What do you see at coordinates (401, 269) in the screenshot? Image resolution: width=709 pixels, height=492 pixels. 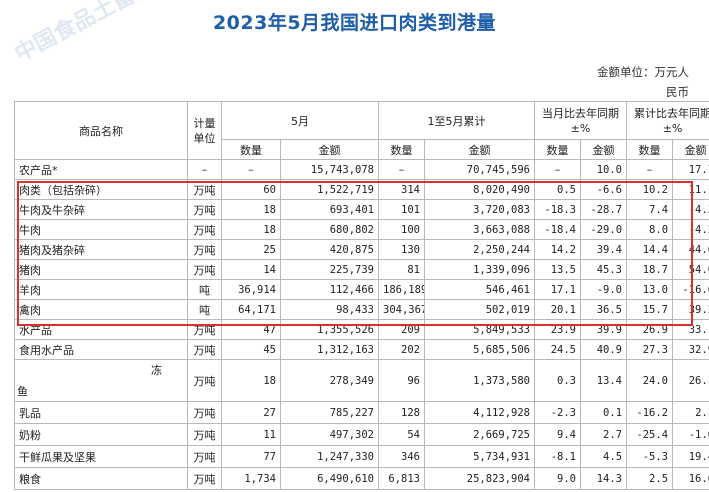 I see `cell-qc: 81` at bounding box center [401, 269].